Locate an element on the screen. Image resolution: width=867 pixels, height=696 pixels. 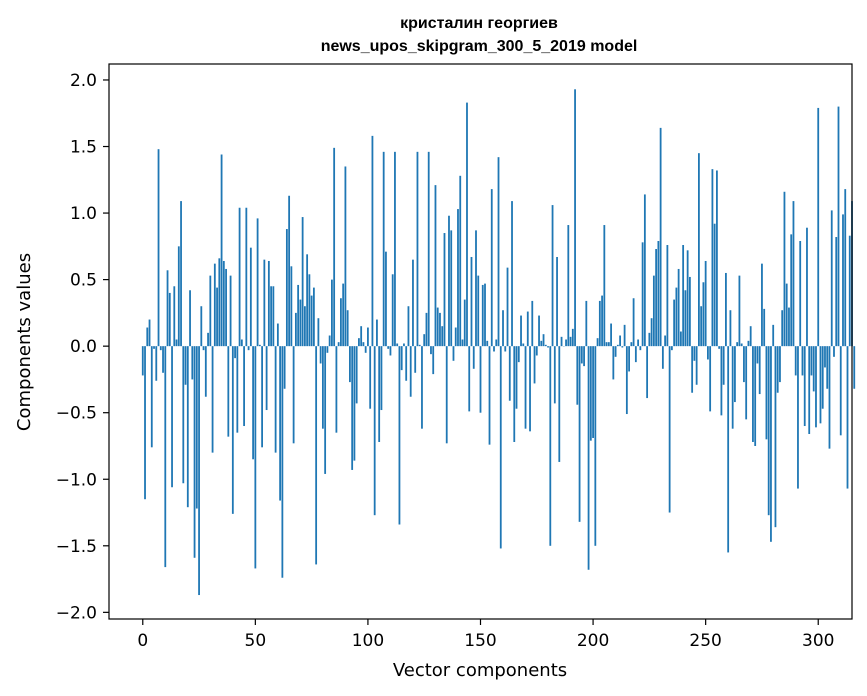
x-tick-label: 100 is located at coordinates (368, 641).